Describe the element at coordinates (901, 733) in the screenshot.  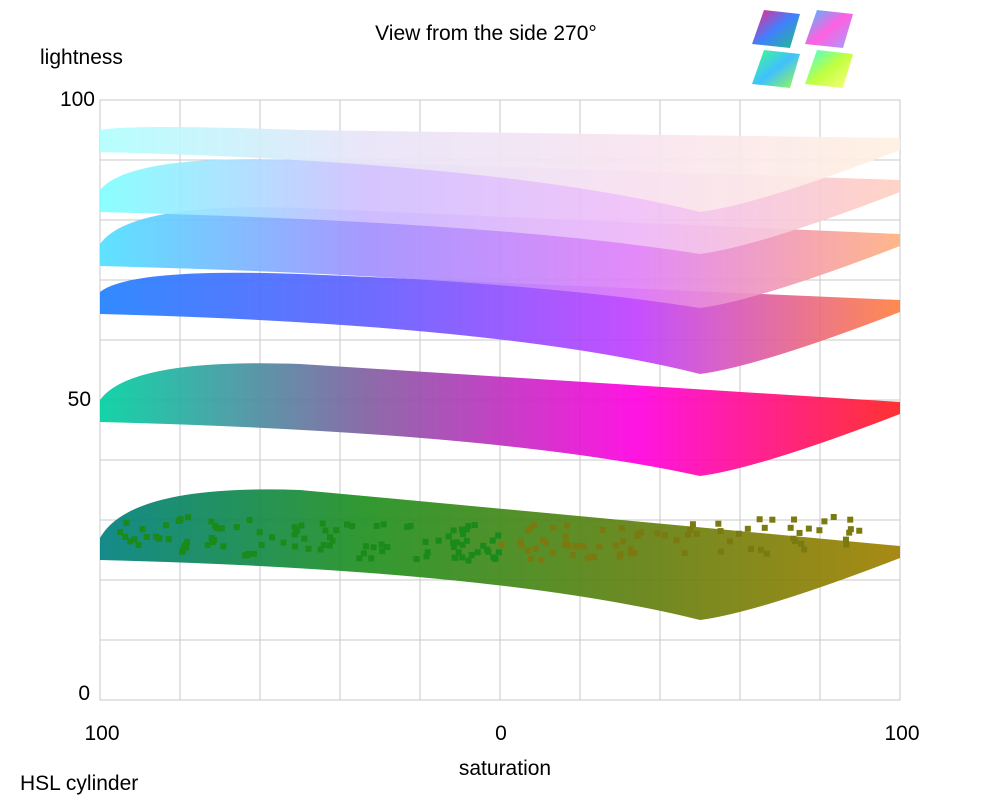
I see `x-tick-label-right: 100` at that location.